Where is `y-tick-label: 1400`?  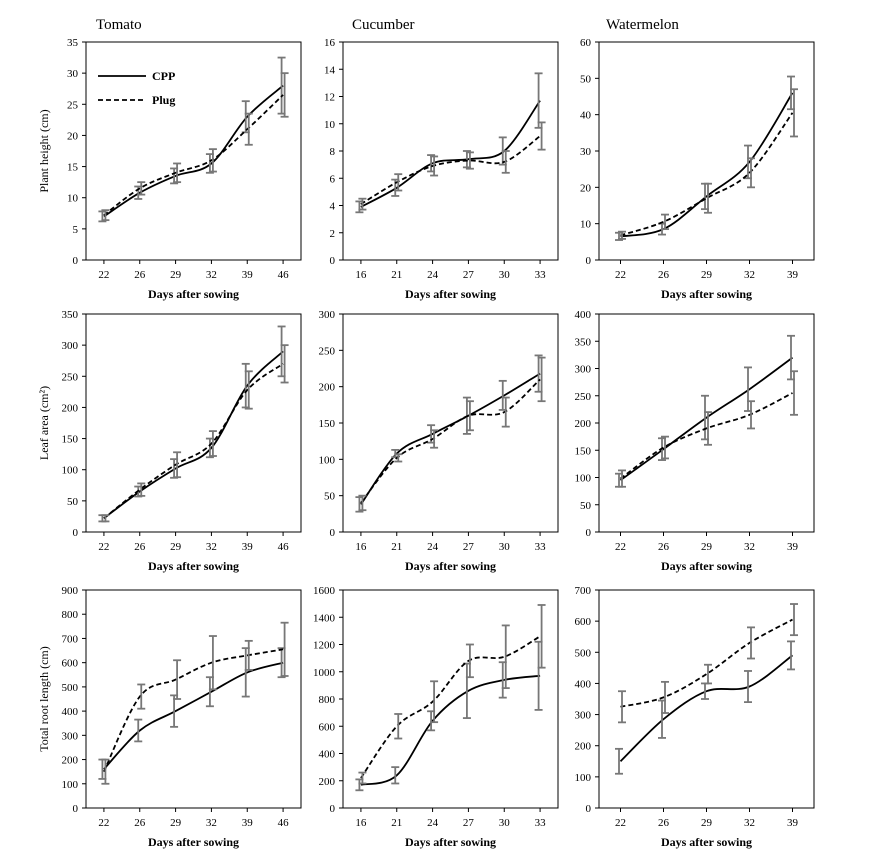 y-tick-label: 1400 is located at coordinates (324, 618).